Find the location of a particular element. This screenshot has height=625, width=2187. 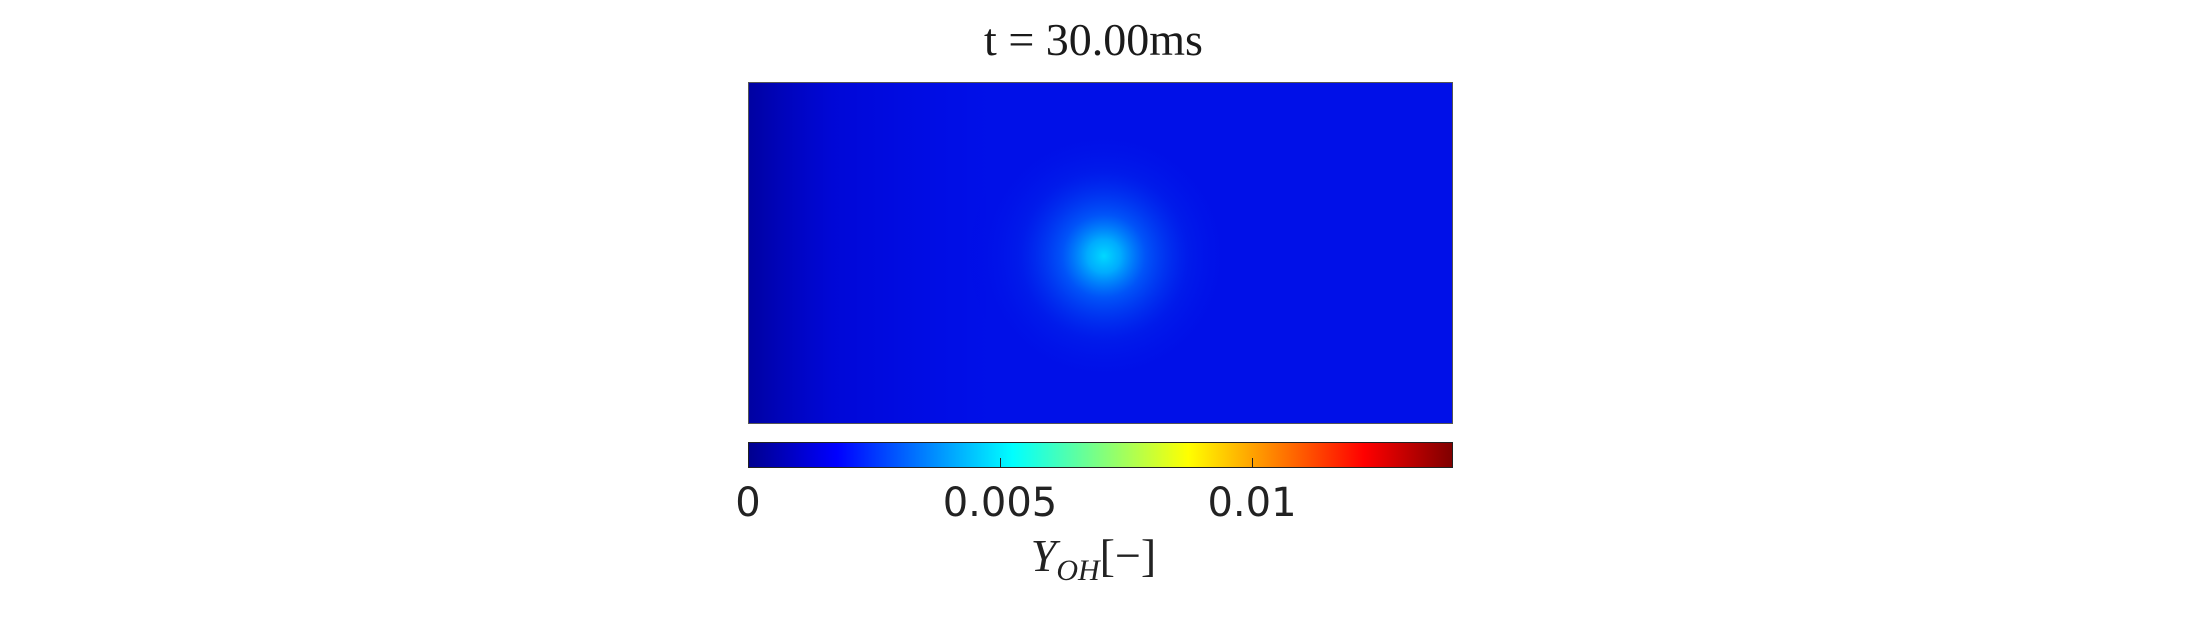

colorbar-tick-label-2: 0.01 is located at coordinates (1252, 503).